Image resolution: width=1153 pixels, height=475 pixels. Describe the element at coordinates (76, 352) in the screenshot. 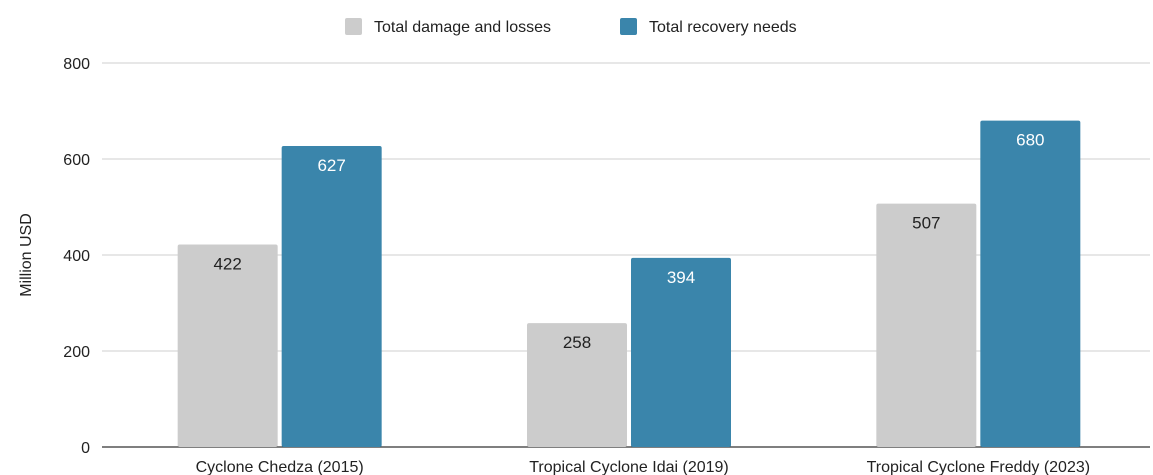

I see `y-tick-label: 200` at that location.